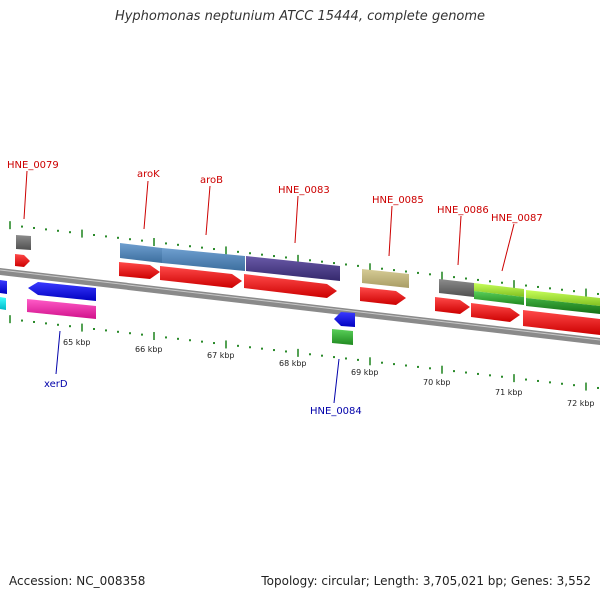  Describe the element at coordinates (304, 190) in the screenshot. I see `label-hne0083: HNE_0083` at that location.